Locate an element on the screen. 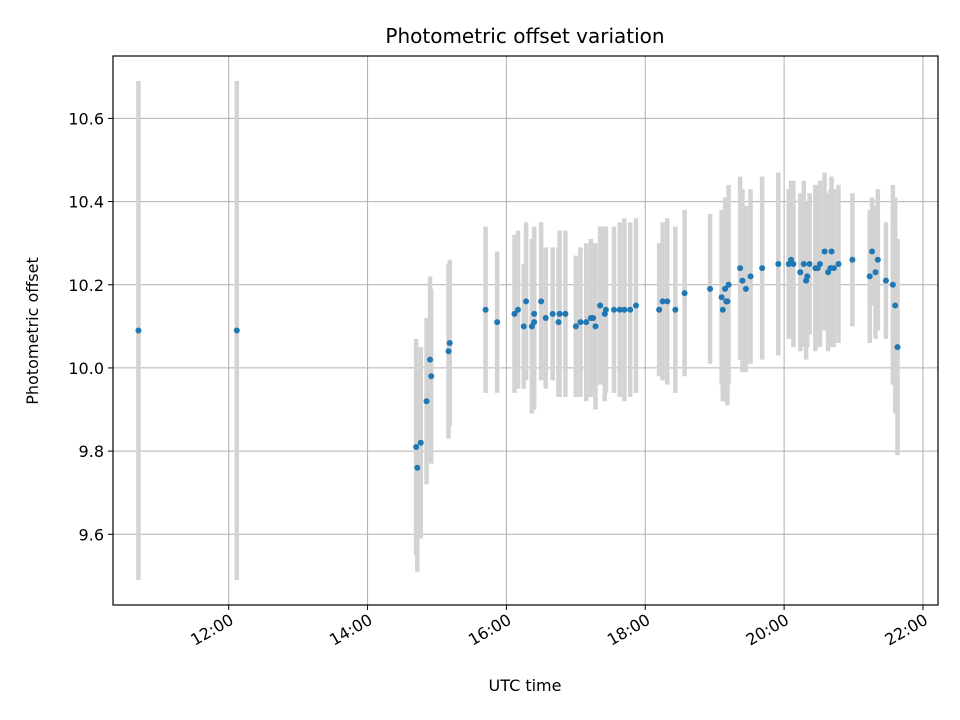 The width and height of the screenshot is (960, 720). y-tick-label: 10.4 is located at coordinates (86, 202).